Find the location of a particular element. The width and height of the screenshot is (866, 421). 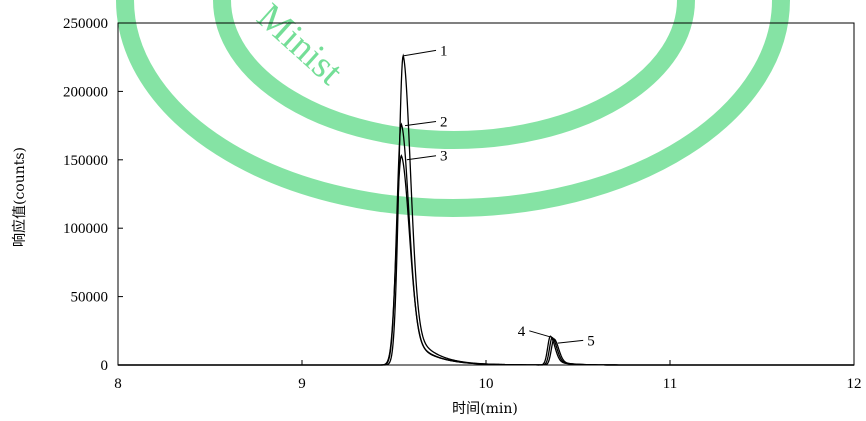

y-tick-label: 100000 is located at coordinates (85, 229).